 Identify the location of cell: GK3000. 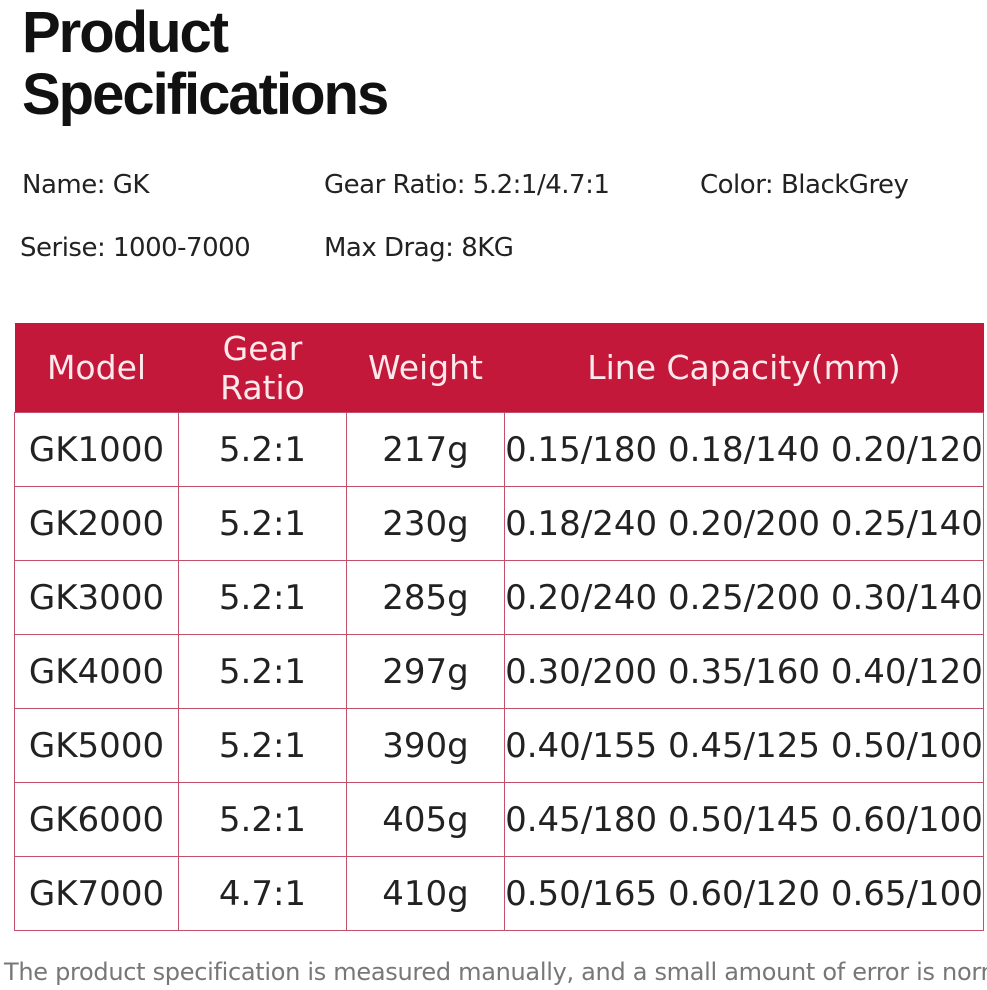
(96, 597).